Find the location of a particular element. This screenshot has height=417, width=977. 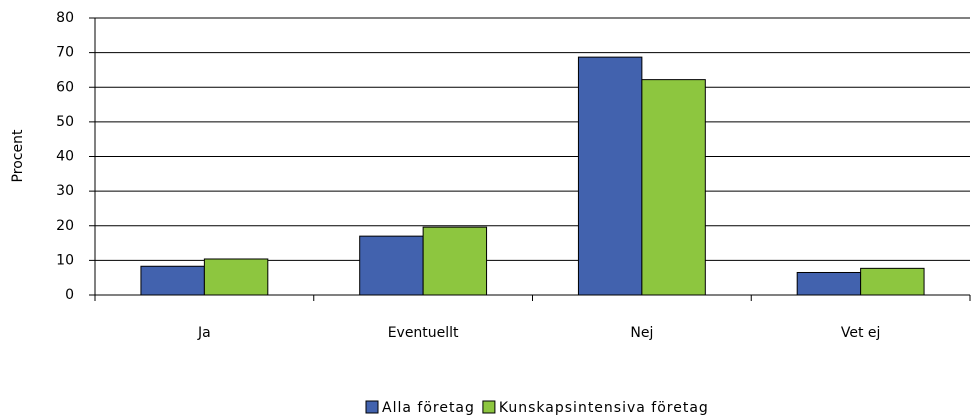

x-tick-label: Vet ej is located at coordinates (861, 333).